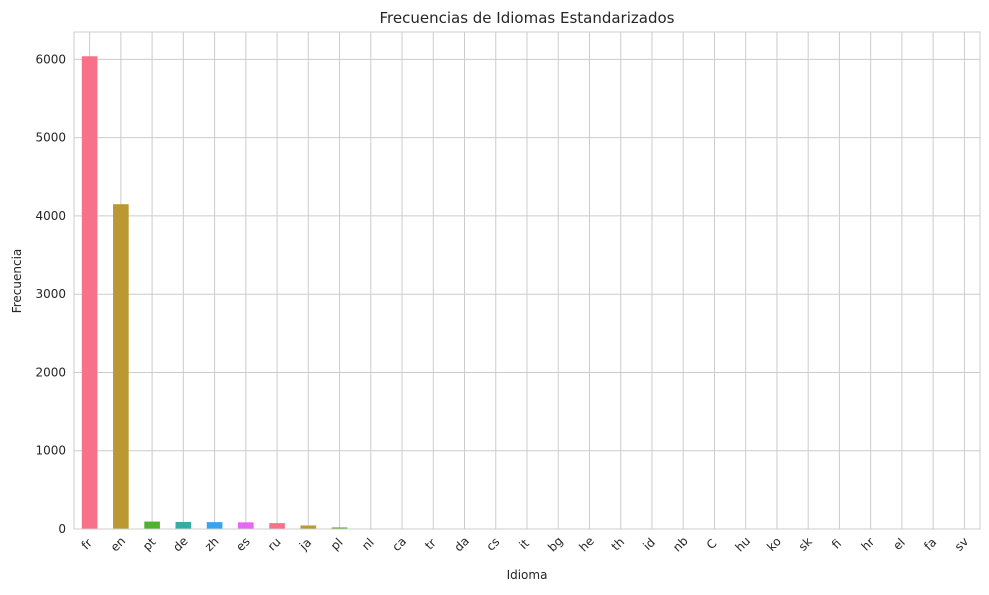 This screenshot has width=989, height=595. What do you see at coordinates (243, 544) in the screenshot?
I see `x-tick-label: es` at bounding box center [243, 544].